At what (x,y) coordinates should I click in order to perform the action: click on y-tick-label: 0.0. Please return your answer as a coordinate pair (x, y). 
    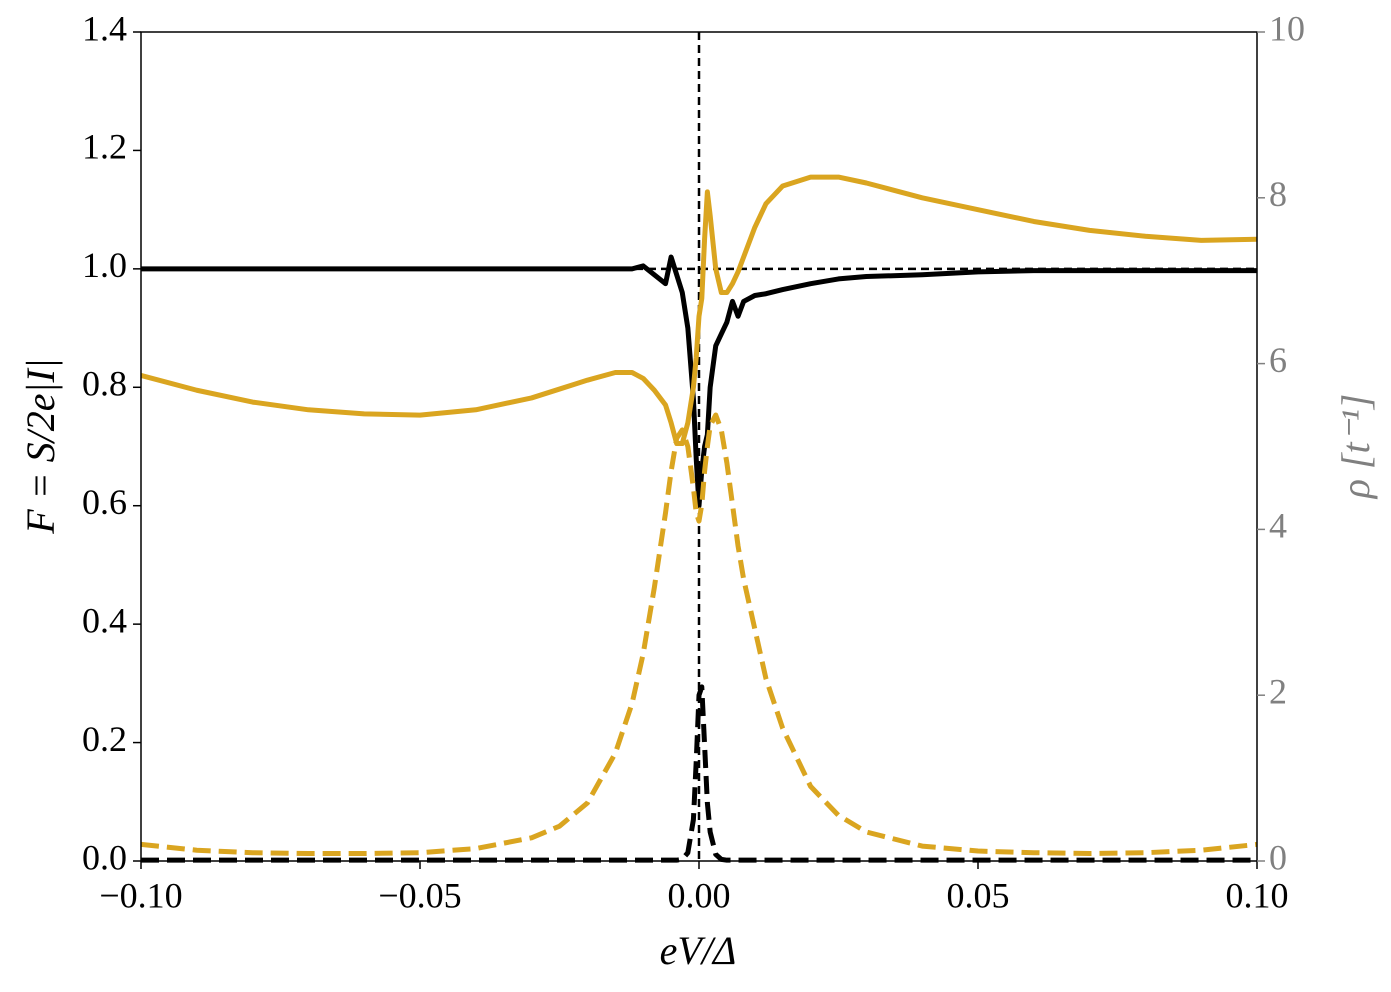
    Looking at the image, I should click on (104, 857).